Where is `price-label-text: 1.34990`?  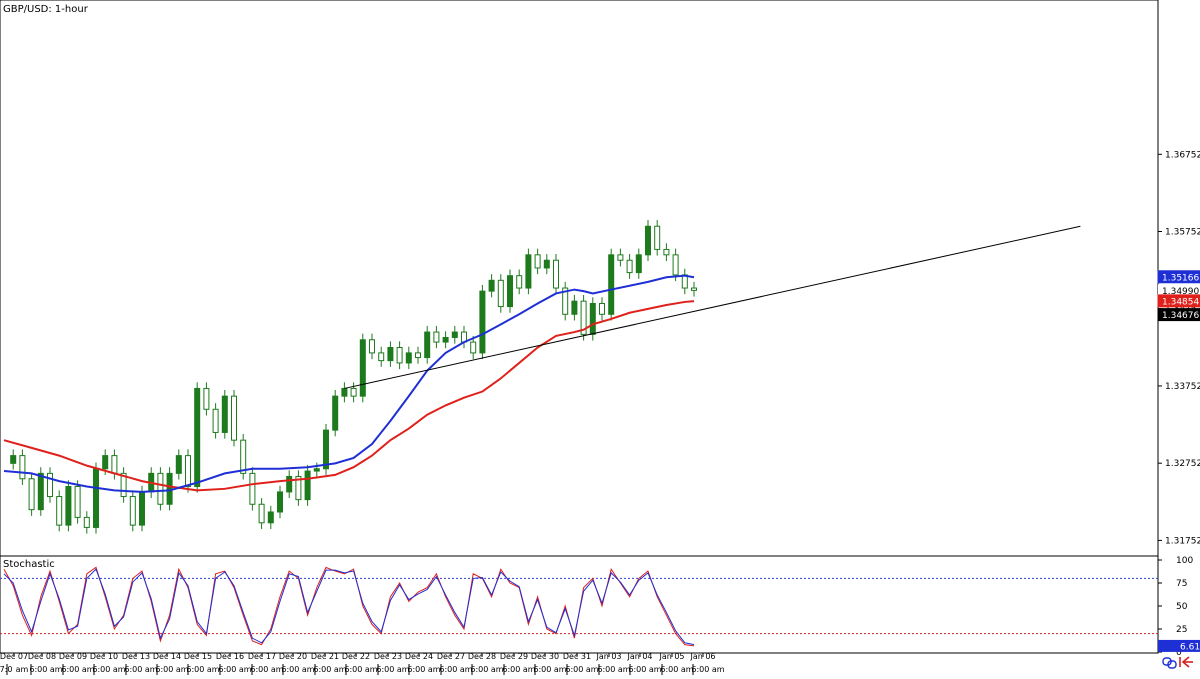
price-label-text: 1.34990 is located at coordinates (1180, 292).